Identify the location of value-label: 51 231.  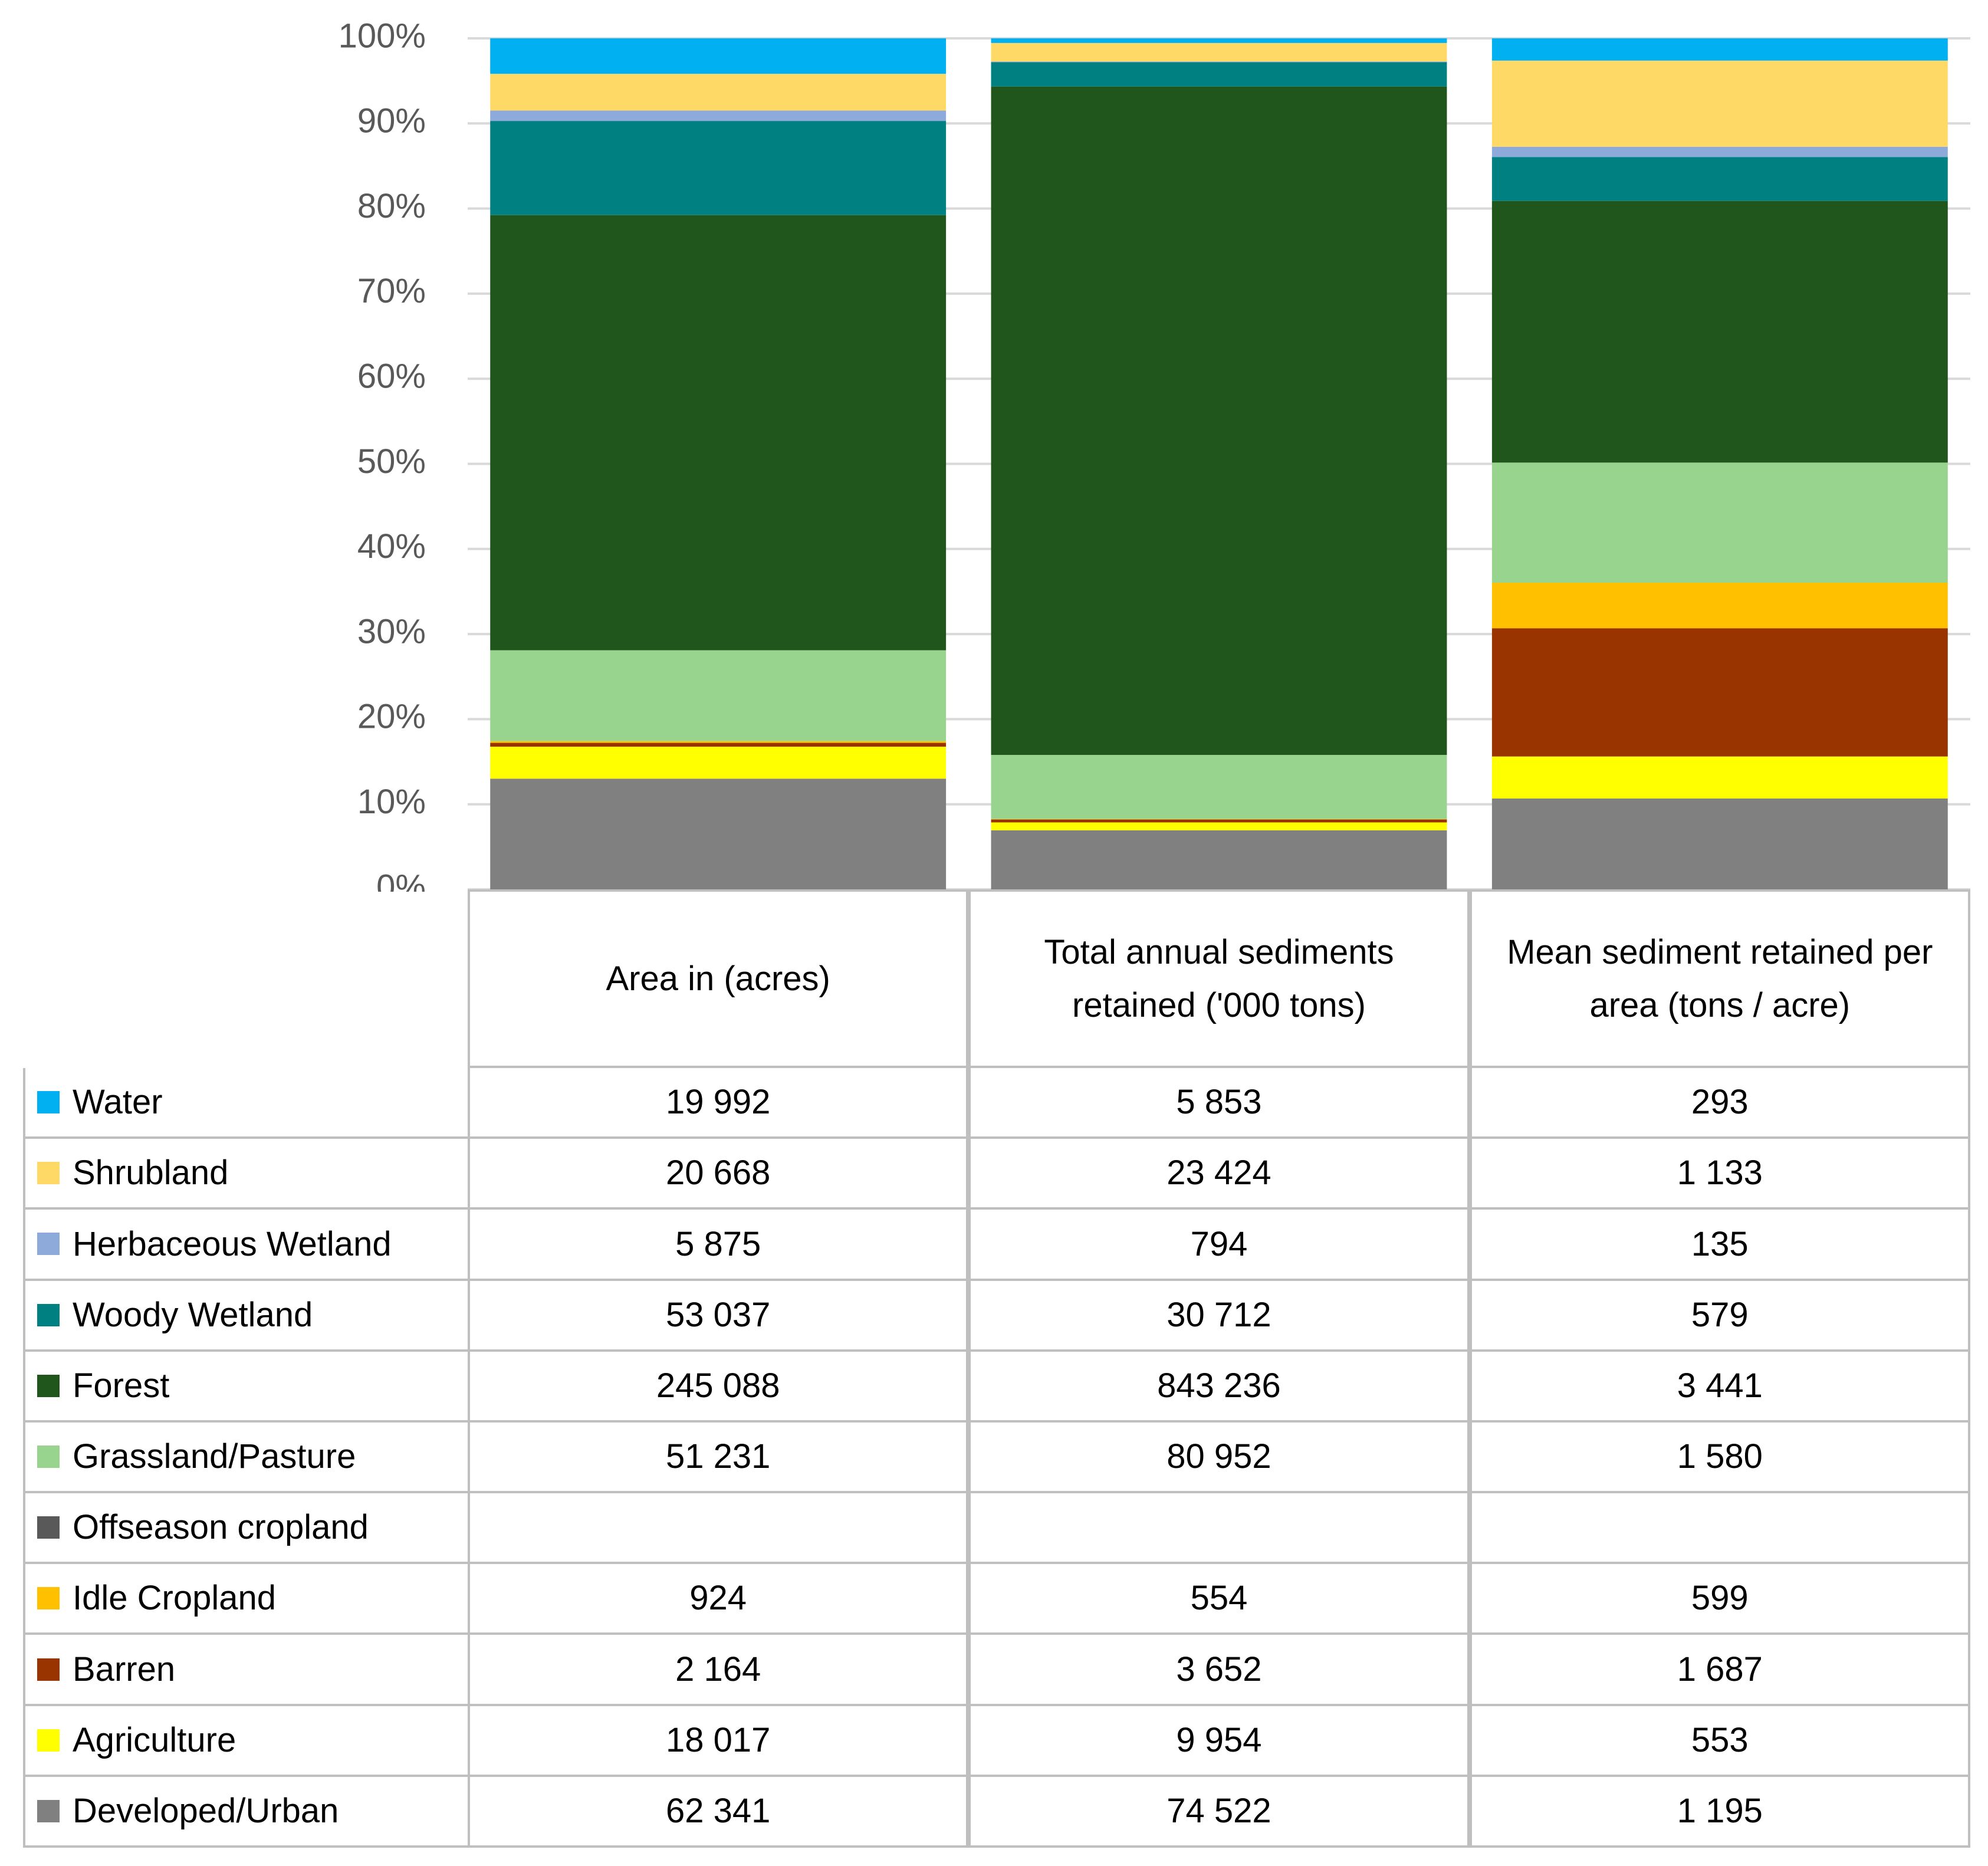
(718, 1456).